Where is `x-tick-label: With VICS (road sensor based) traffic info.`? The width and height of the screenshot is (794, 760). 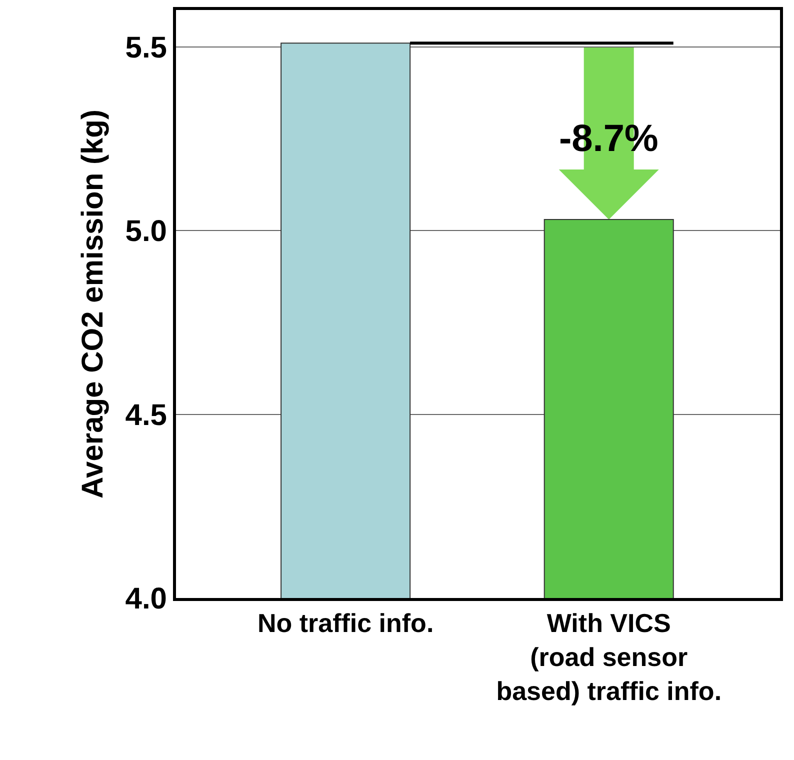 x-tick-label: With VICS (road sensor based) traffic info. is located at coordinates (609, 657).